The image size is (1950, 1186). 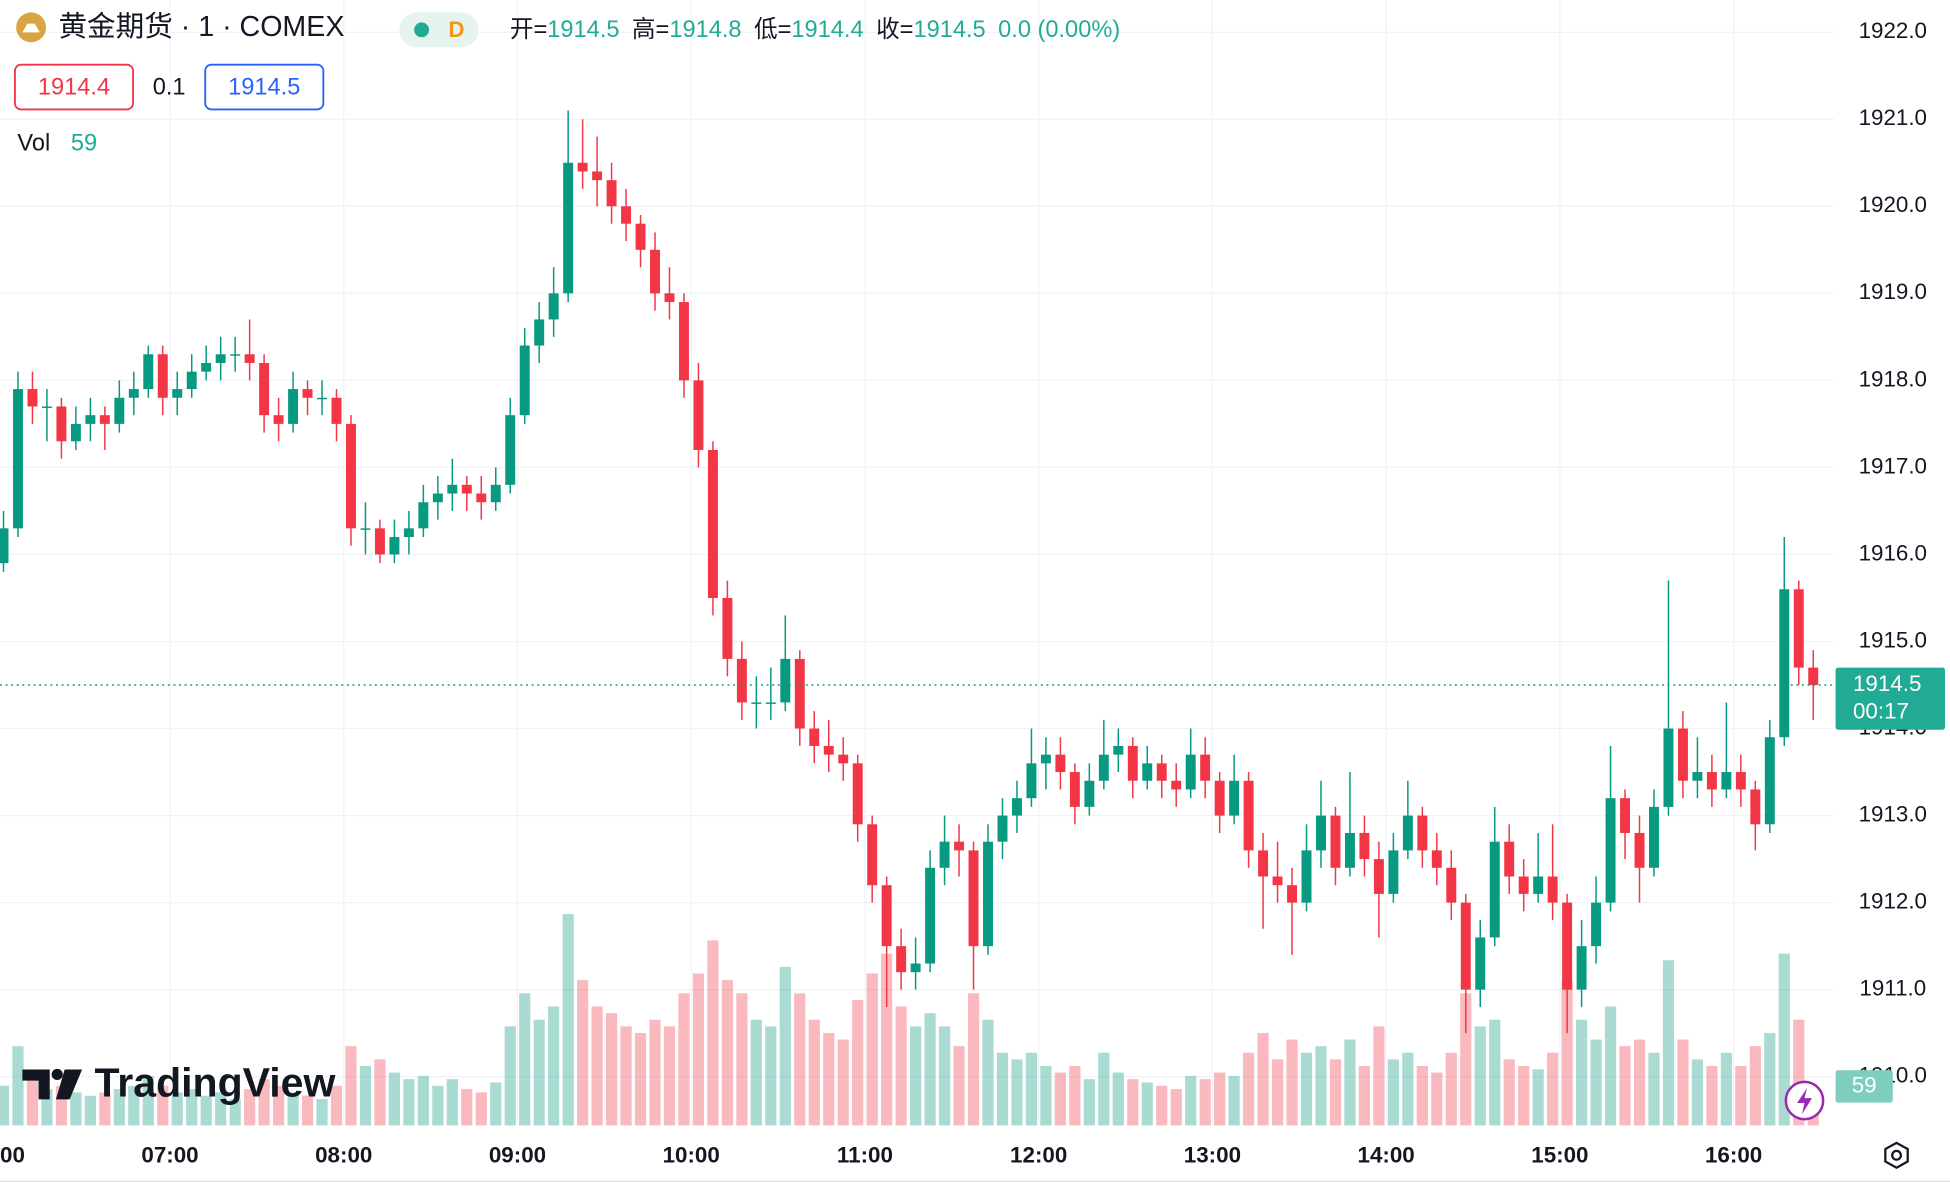 What do you see at coordinates (1893, 378) in the screenshot?
I see `y-tick-label: 1918.0` at bounding box center [1893, 378].